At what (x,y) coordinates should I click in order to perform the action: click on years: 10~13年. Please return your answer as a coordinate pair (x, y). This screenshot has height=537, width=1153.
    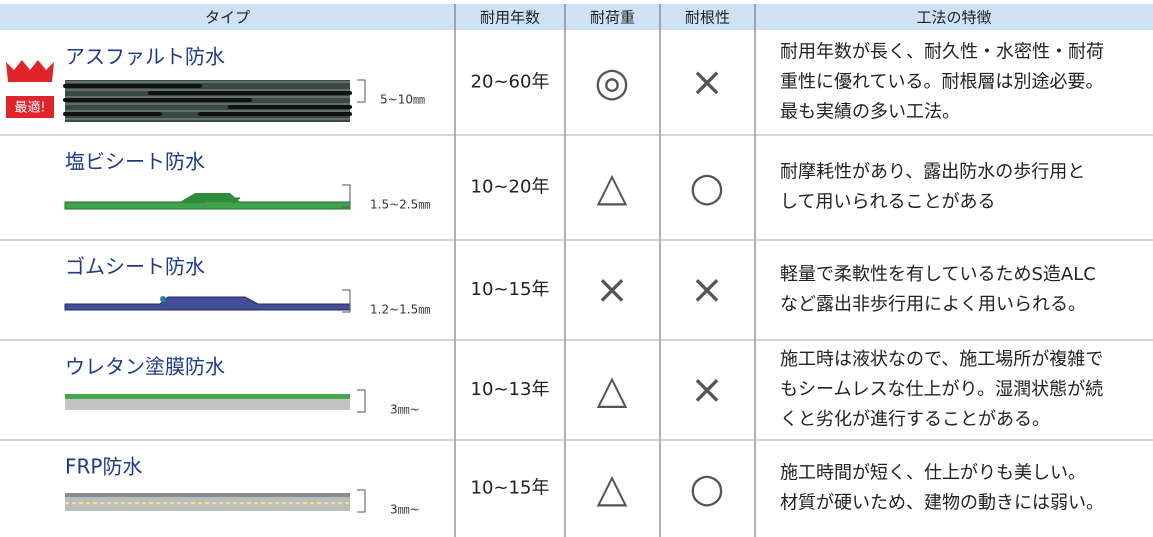
    Looking at the image, I should click on (510, 389).